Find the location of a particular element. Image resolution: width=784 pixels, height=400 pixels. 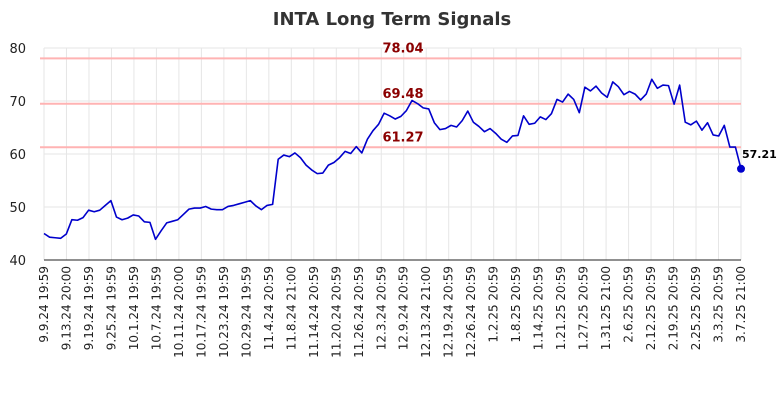

x-tick-label: 12.19.24 20:59 is located at coordinates (449, 312).